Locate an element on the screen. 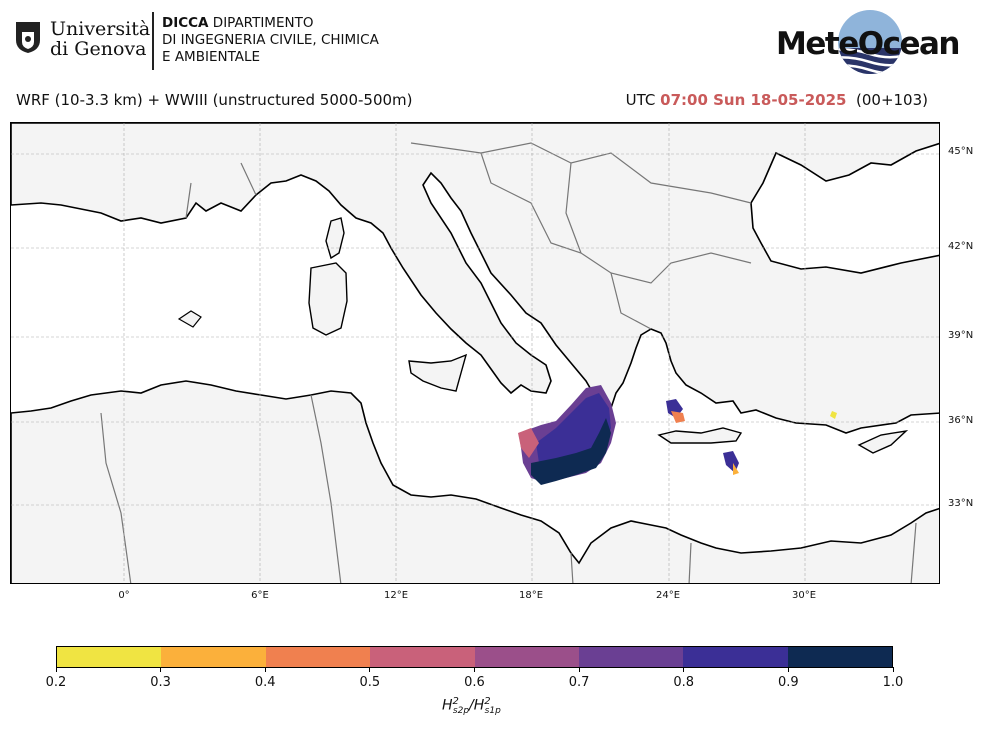  dept-acronym: DICCA is located at coordinates (185, 23).